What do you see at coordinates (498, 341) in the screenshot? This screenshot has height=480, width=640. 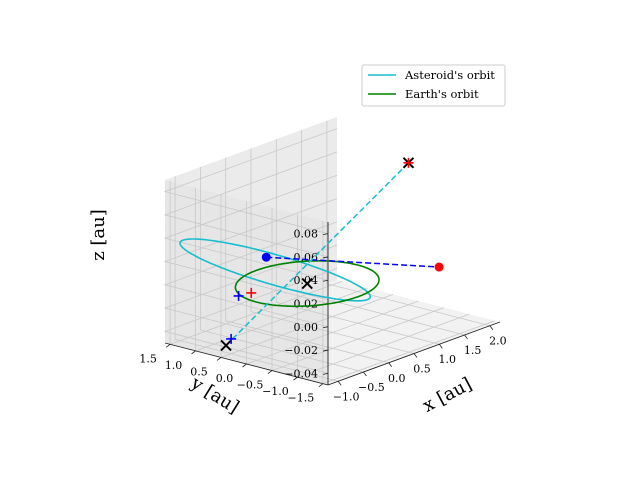 I see `x-tick-label: 2.0` at bounding box center [498, 341].